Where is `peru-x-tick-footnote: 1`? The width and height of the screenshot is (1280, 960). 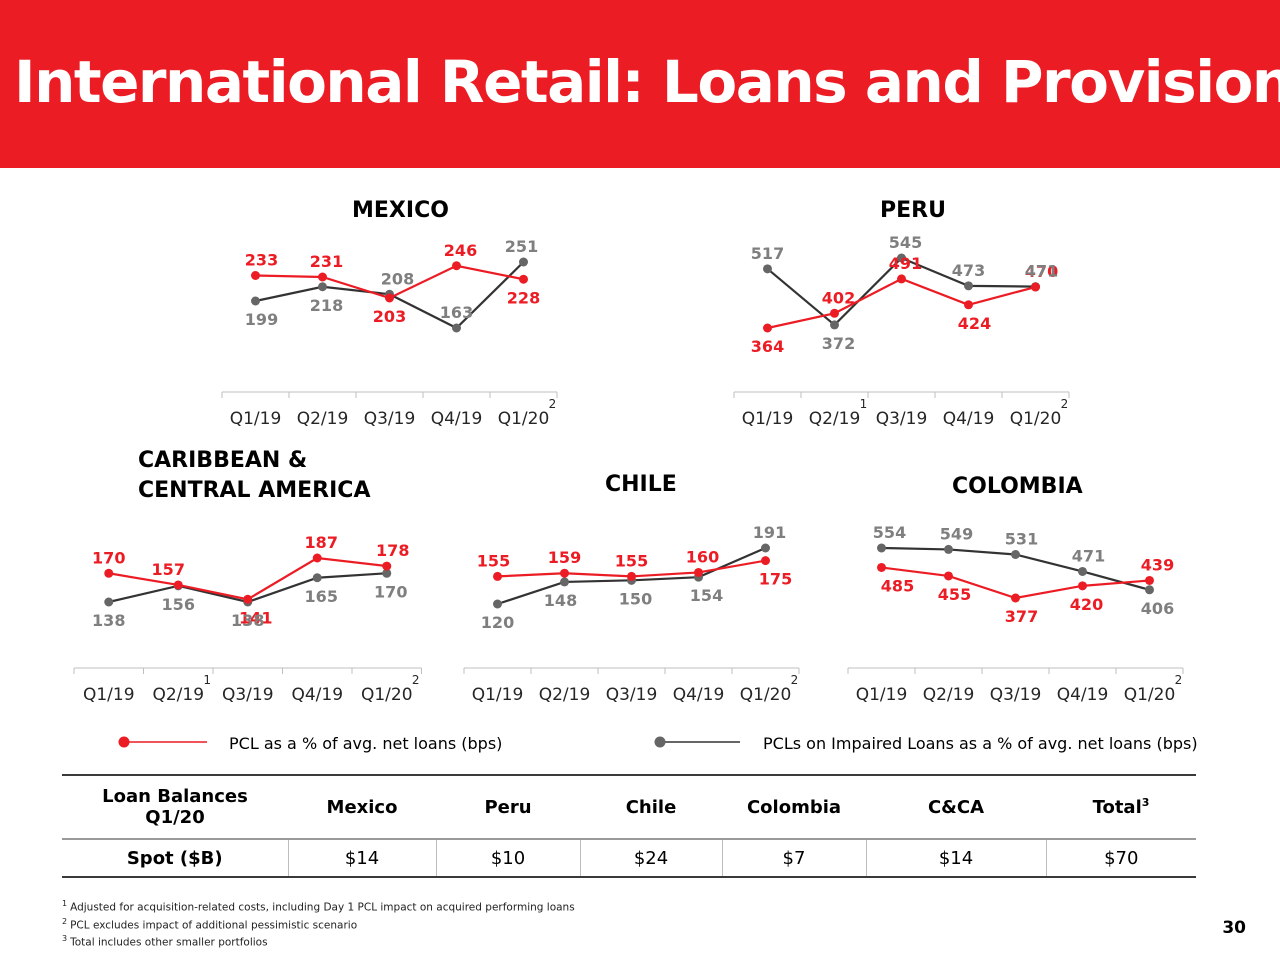
peru-x-tick-footnote: 1 is located at coordinates (864, 404).